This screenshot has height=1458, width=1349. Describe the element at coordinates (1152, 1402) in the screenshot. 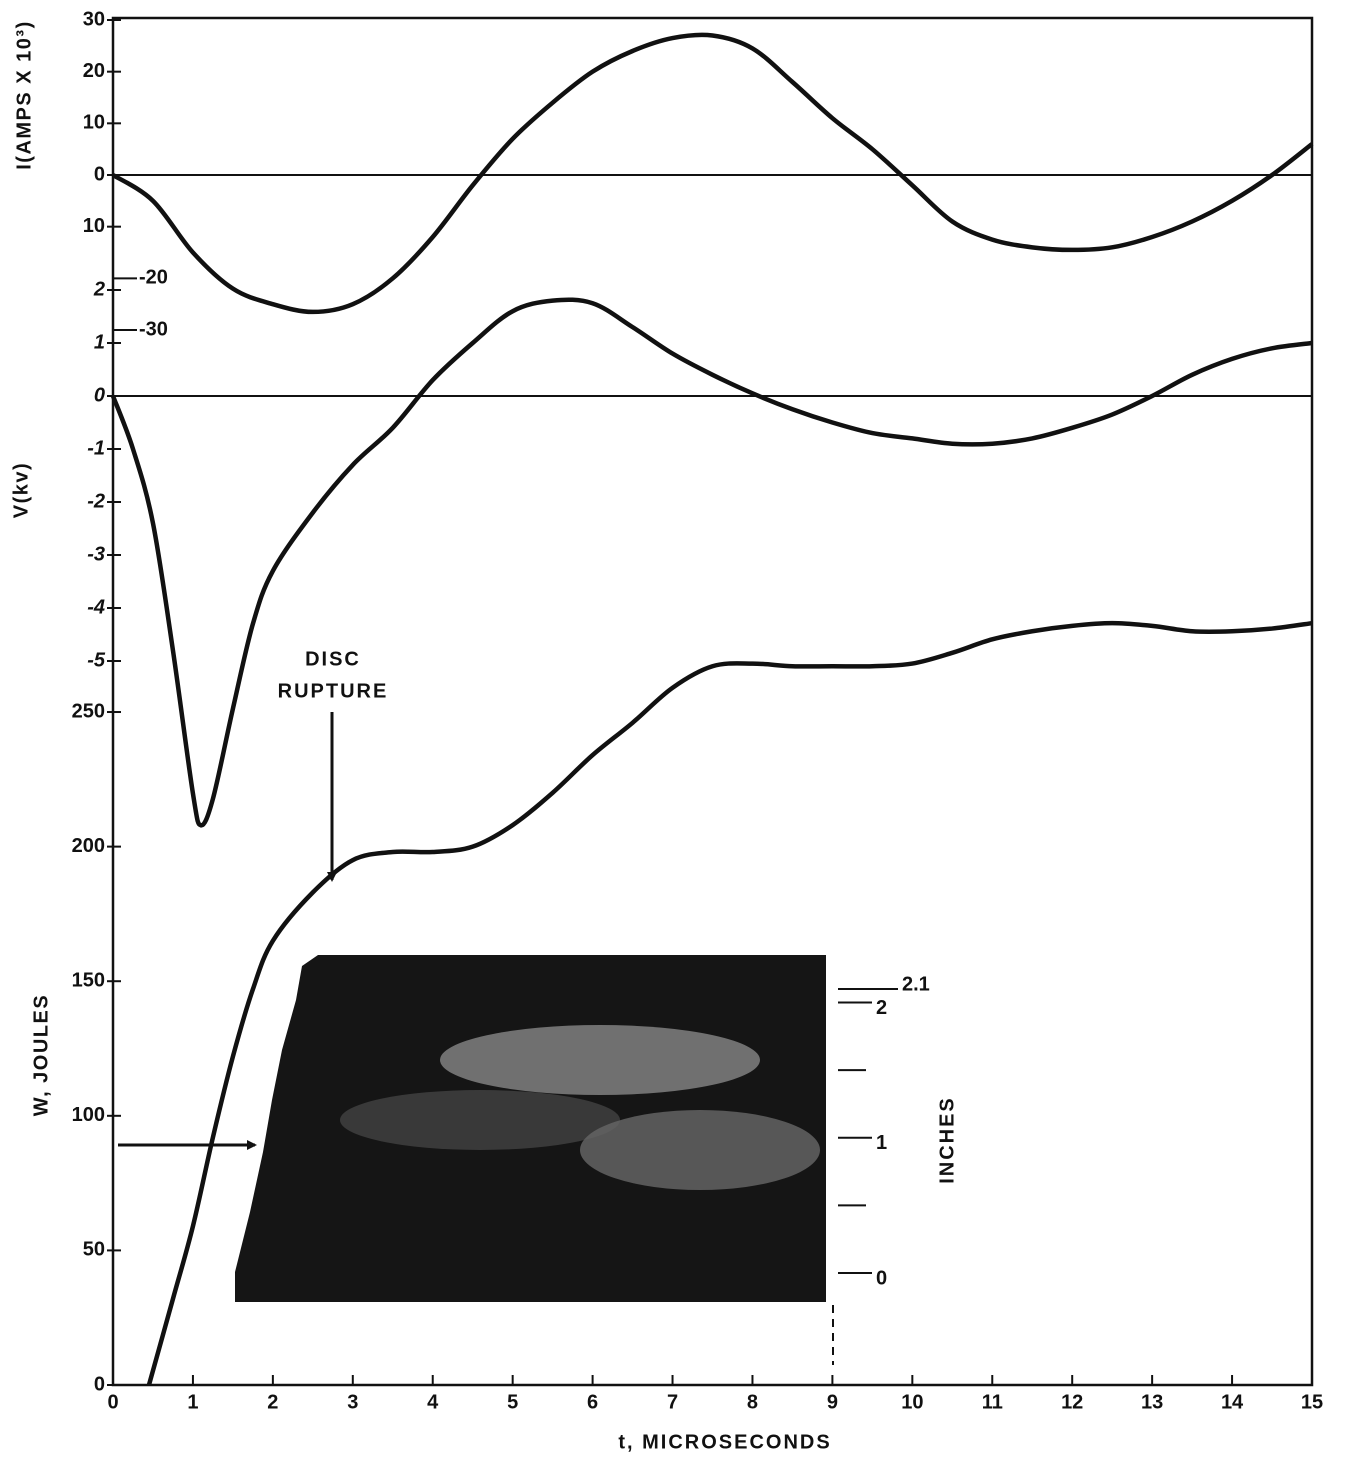

I see `x-tick-label: 13` at that location.